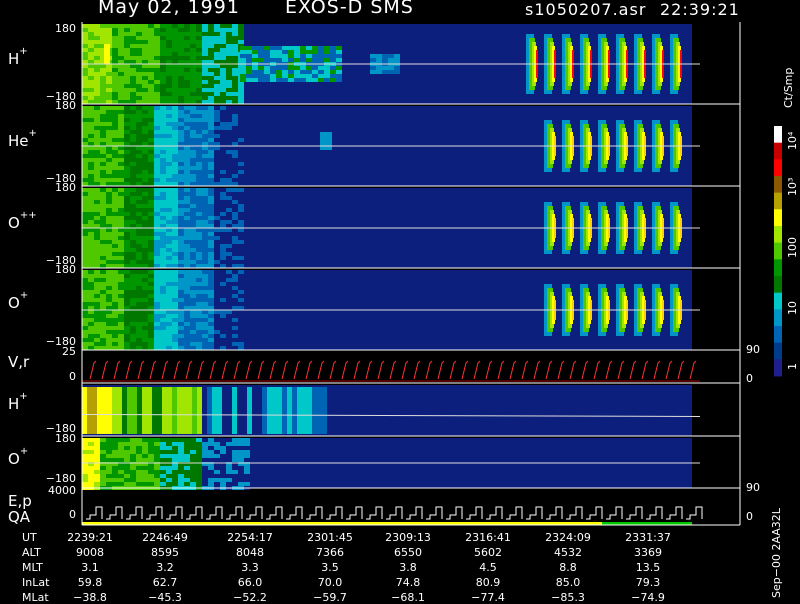  I want to click on ep-trace, so click(274, 513).